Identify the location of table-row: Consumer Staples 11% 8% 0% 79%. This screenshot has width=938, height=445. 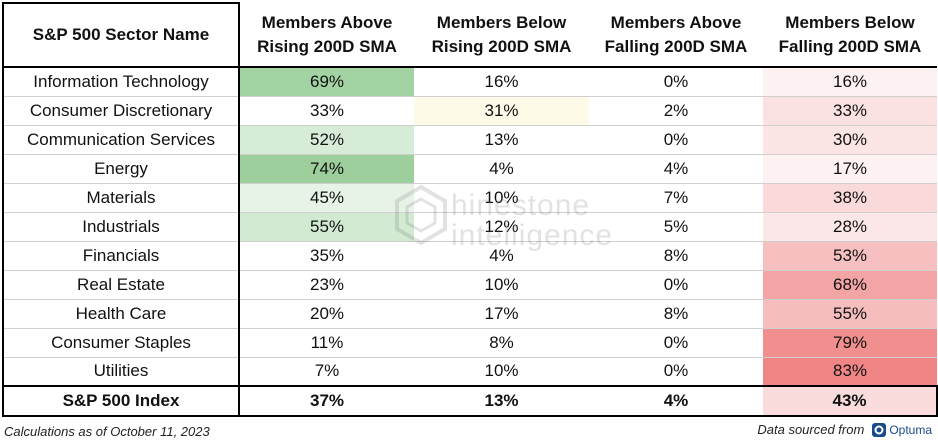
(469, 343).